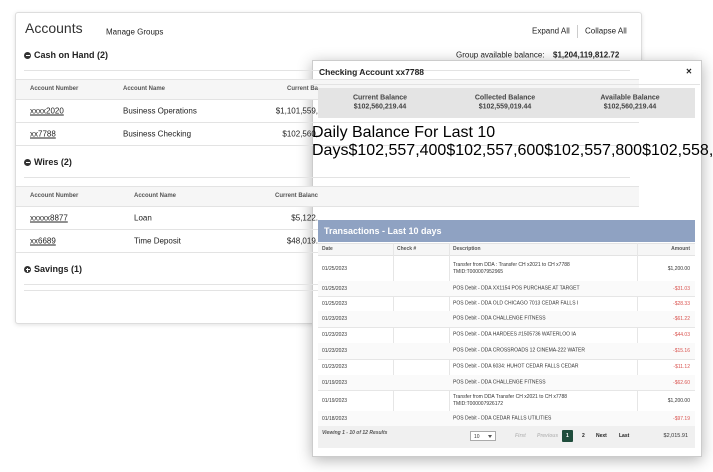 Image resolution: width=713 pixels, height=472 pixels. I want to click on close-button: ×, so click(689, 72).